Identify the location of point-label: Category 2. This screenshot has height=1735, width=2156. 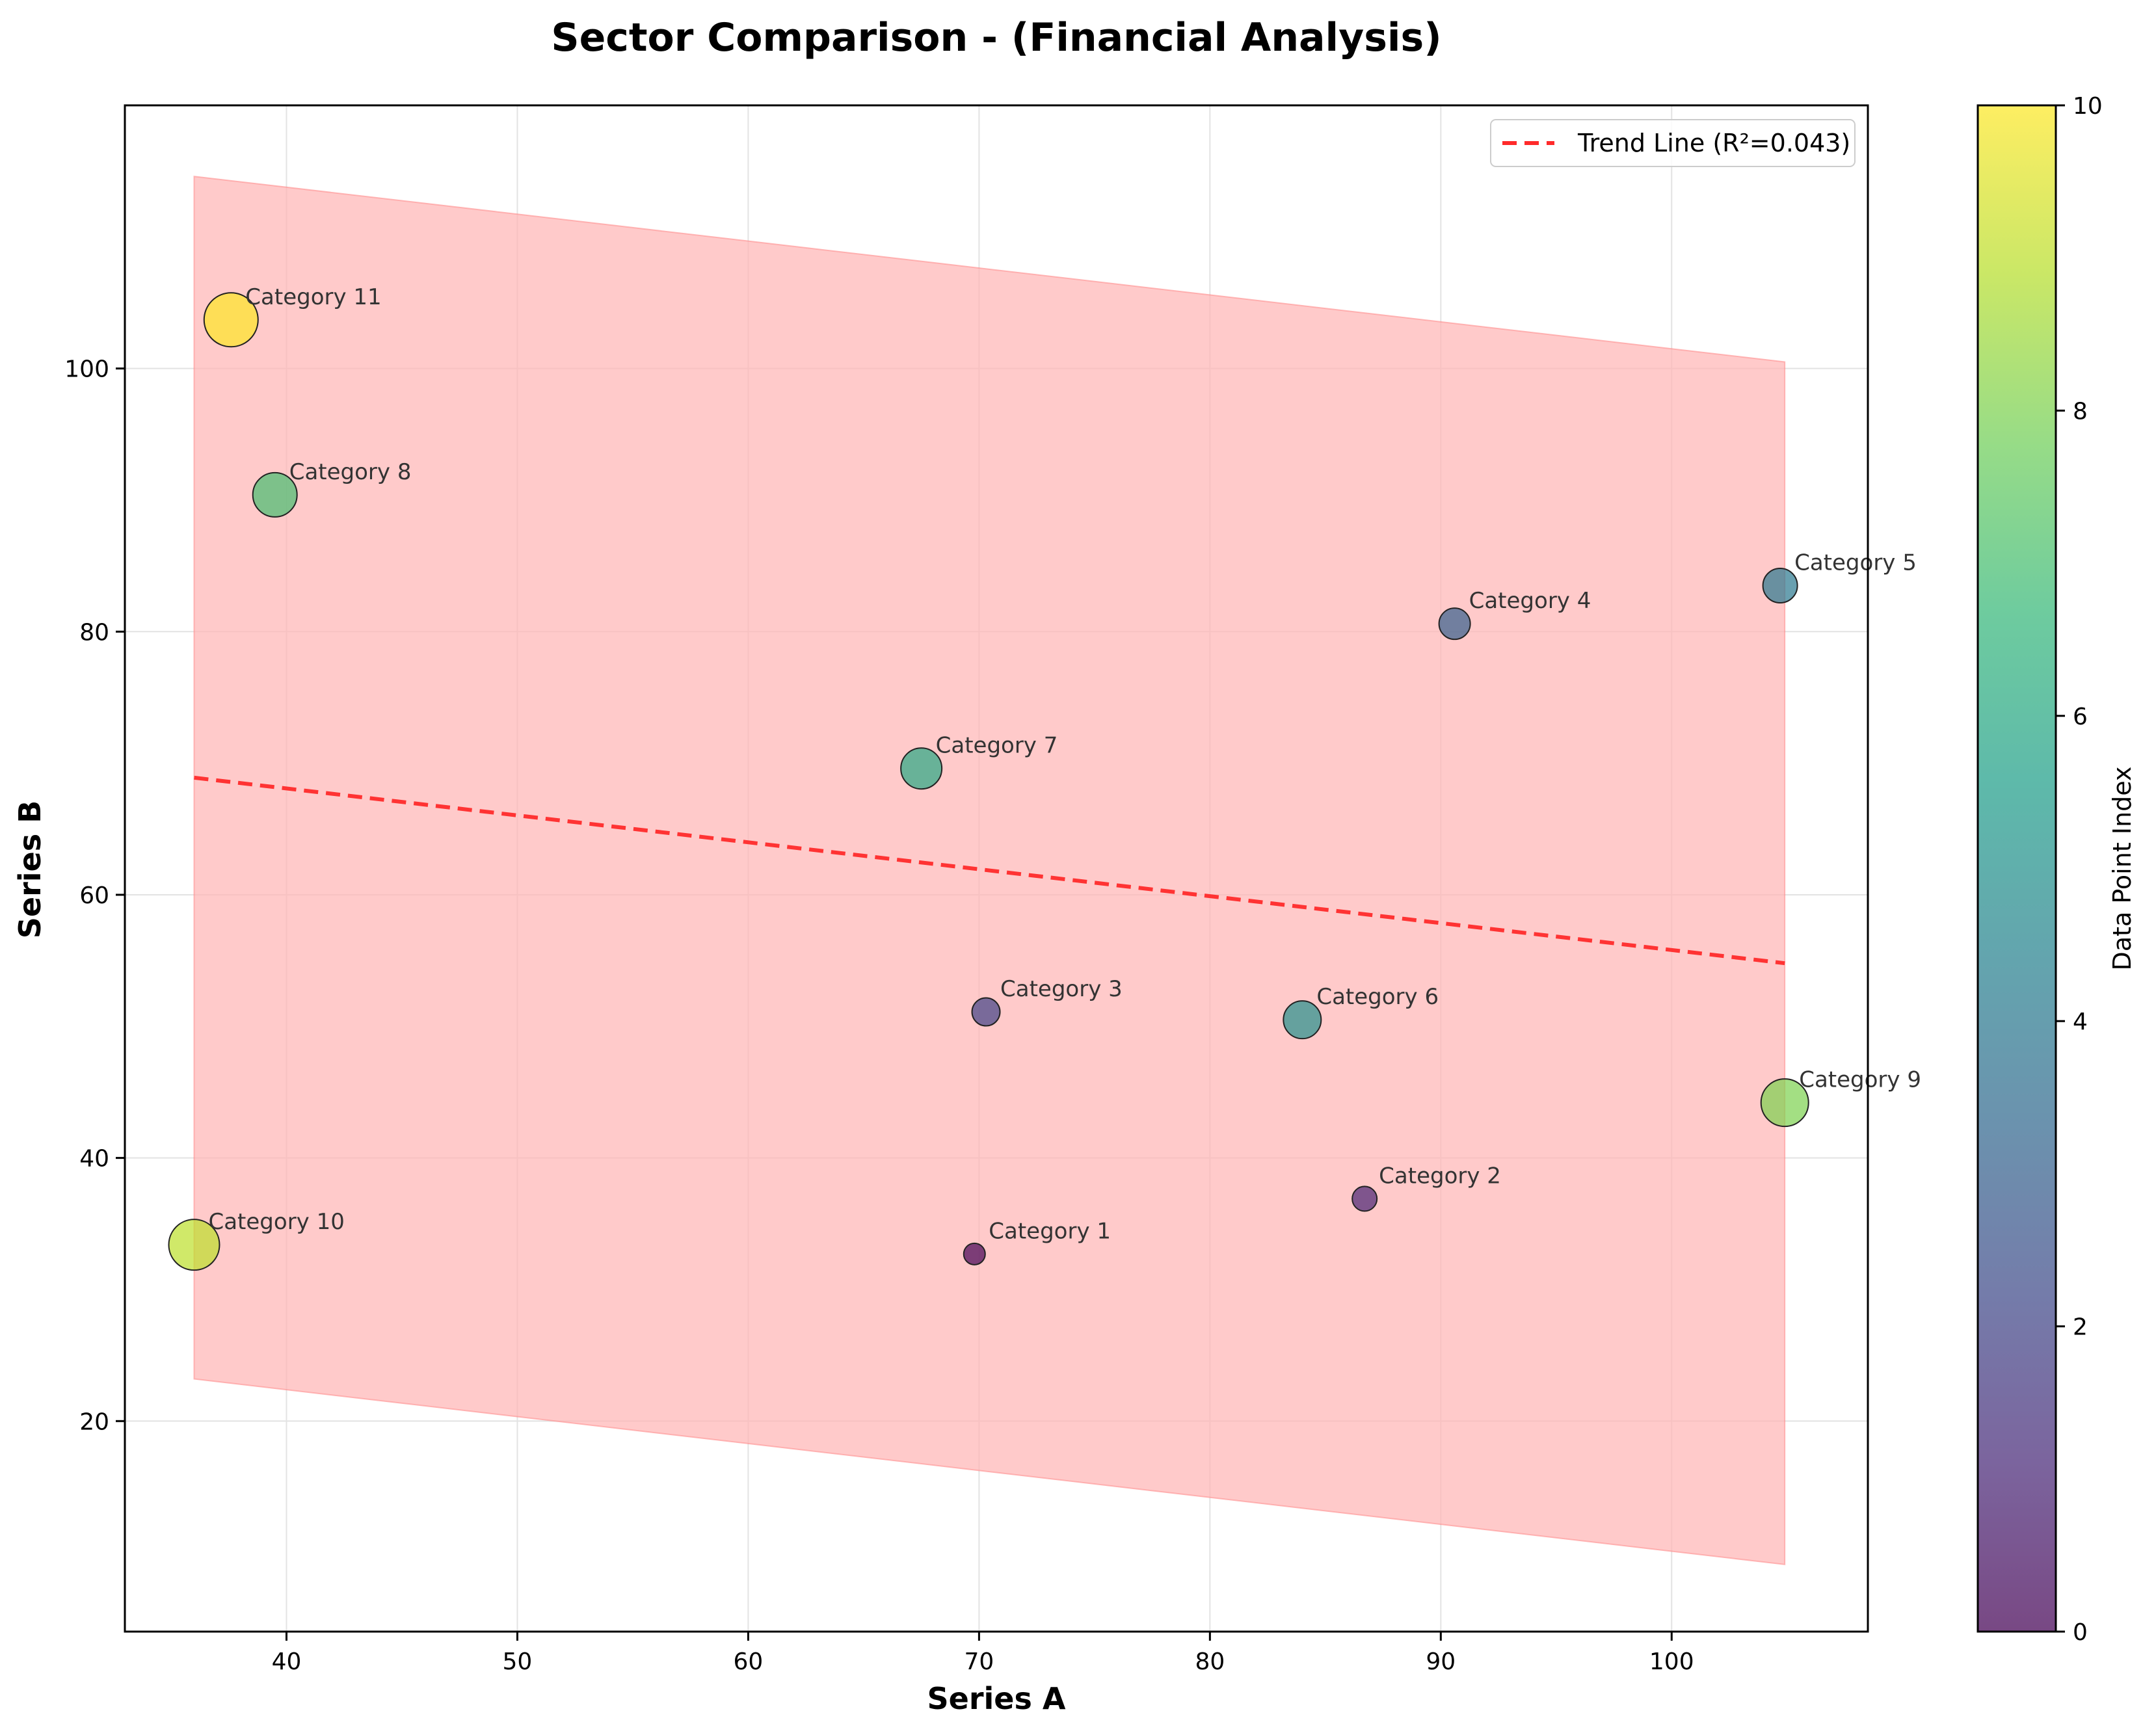
(1440, 1176).